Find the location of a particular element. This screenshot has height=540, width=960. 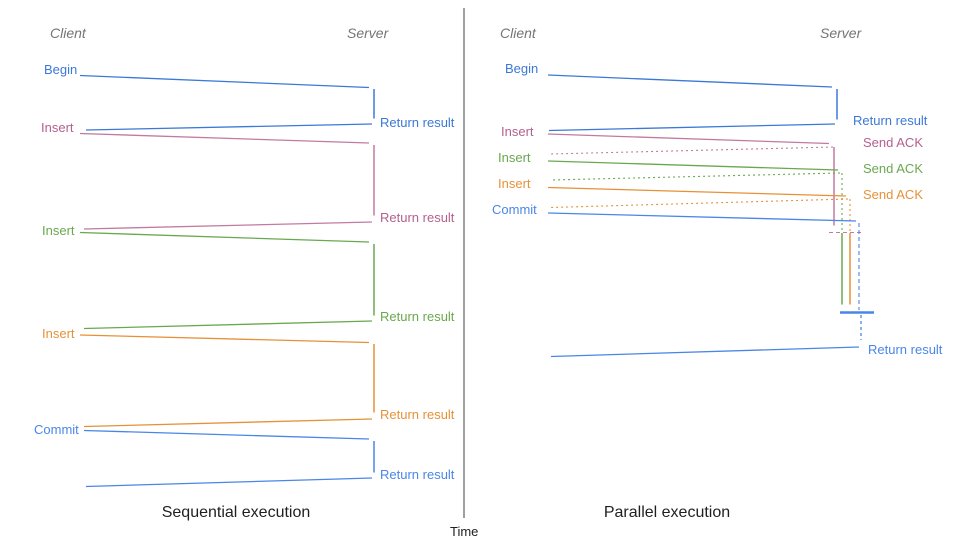

right-client-header: Client is located at coordinates (518, 33).